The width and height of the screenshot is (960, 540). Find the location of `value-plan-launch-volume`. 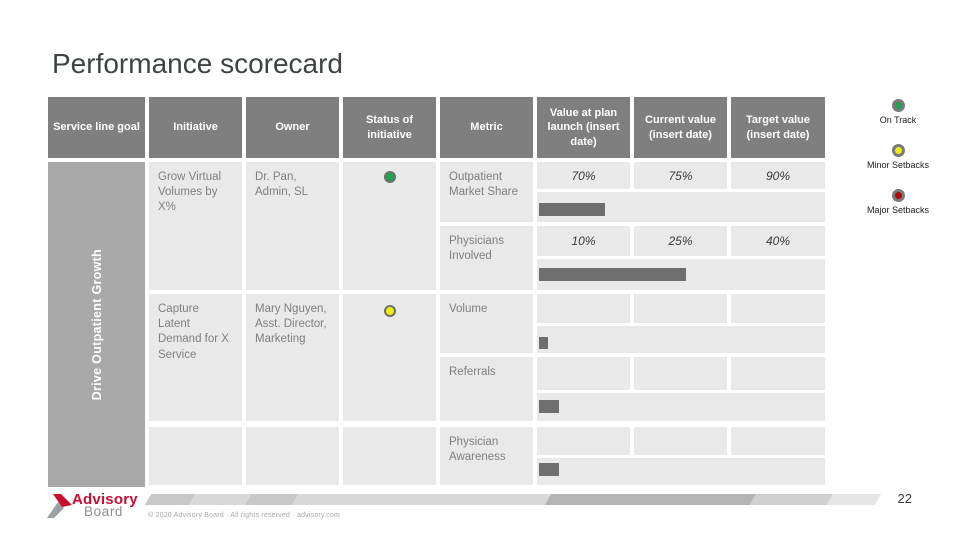

value-plan-launch-volume is located at coordinates (583, 308).